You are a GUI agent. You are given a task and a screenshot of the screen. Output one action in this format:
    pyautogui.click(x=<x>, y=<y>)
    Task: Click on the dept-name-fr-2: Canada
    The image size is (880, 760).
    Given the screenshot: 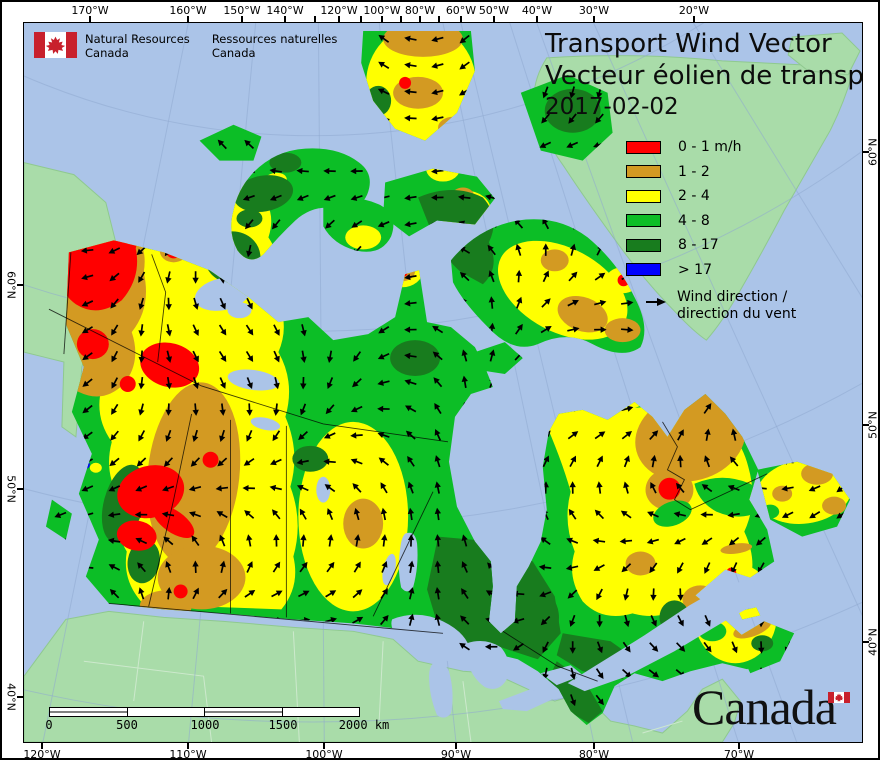 What is the action you would take?
    pyautogui.click(x=233, y=53)
    